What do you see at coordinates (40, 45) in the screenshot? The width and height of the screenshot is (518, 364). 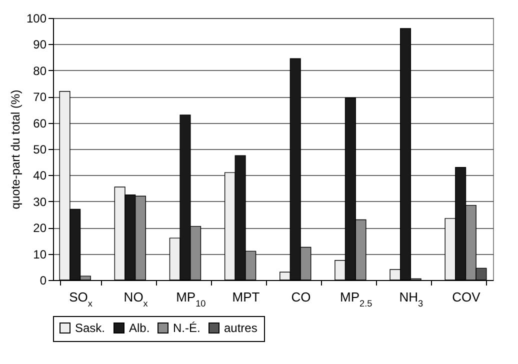 I see `y-tick-label: 90` at bounding box center [40, 45].